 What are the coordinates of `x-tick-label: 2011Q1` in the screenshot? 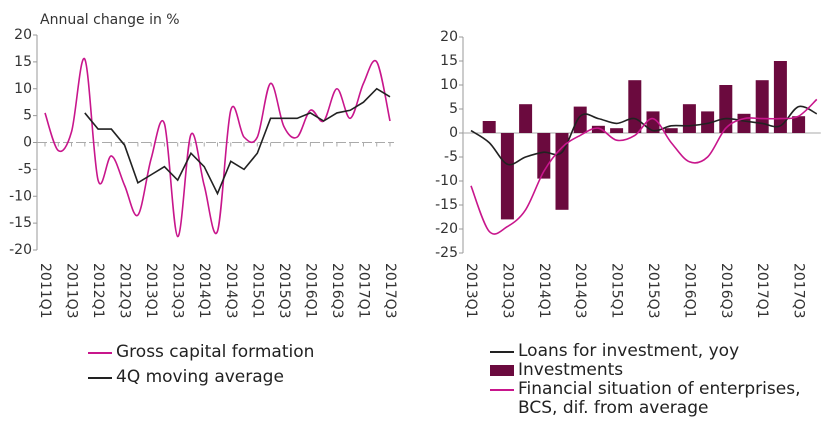 It's located at (45, 291).